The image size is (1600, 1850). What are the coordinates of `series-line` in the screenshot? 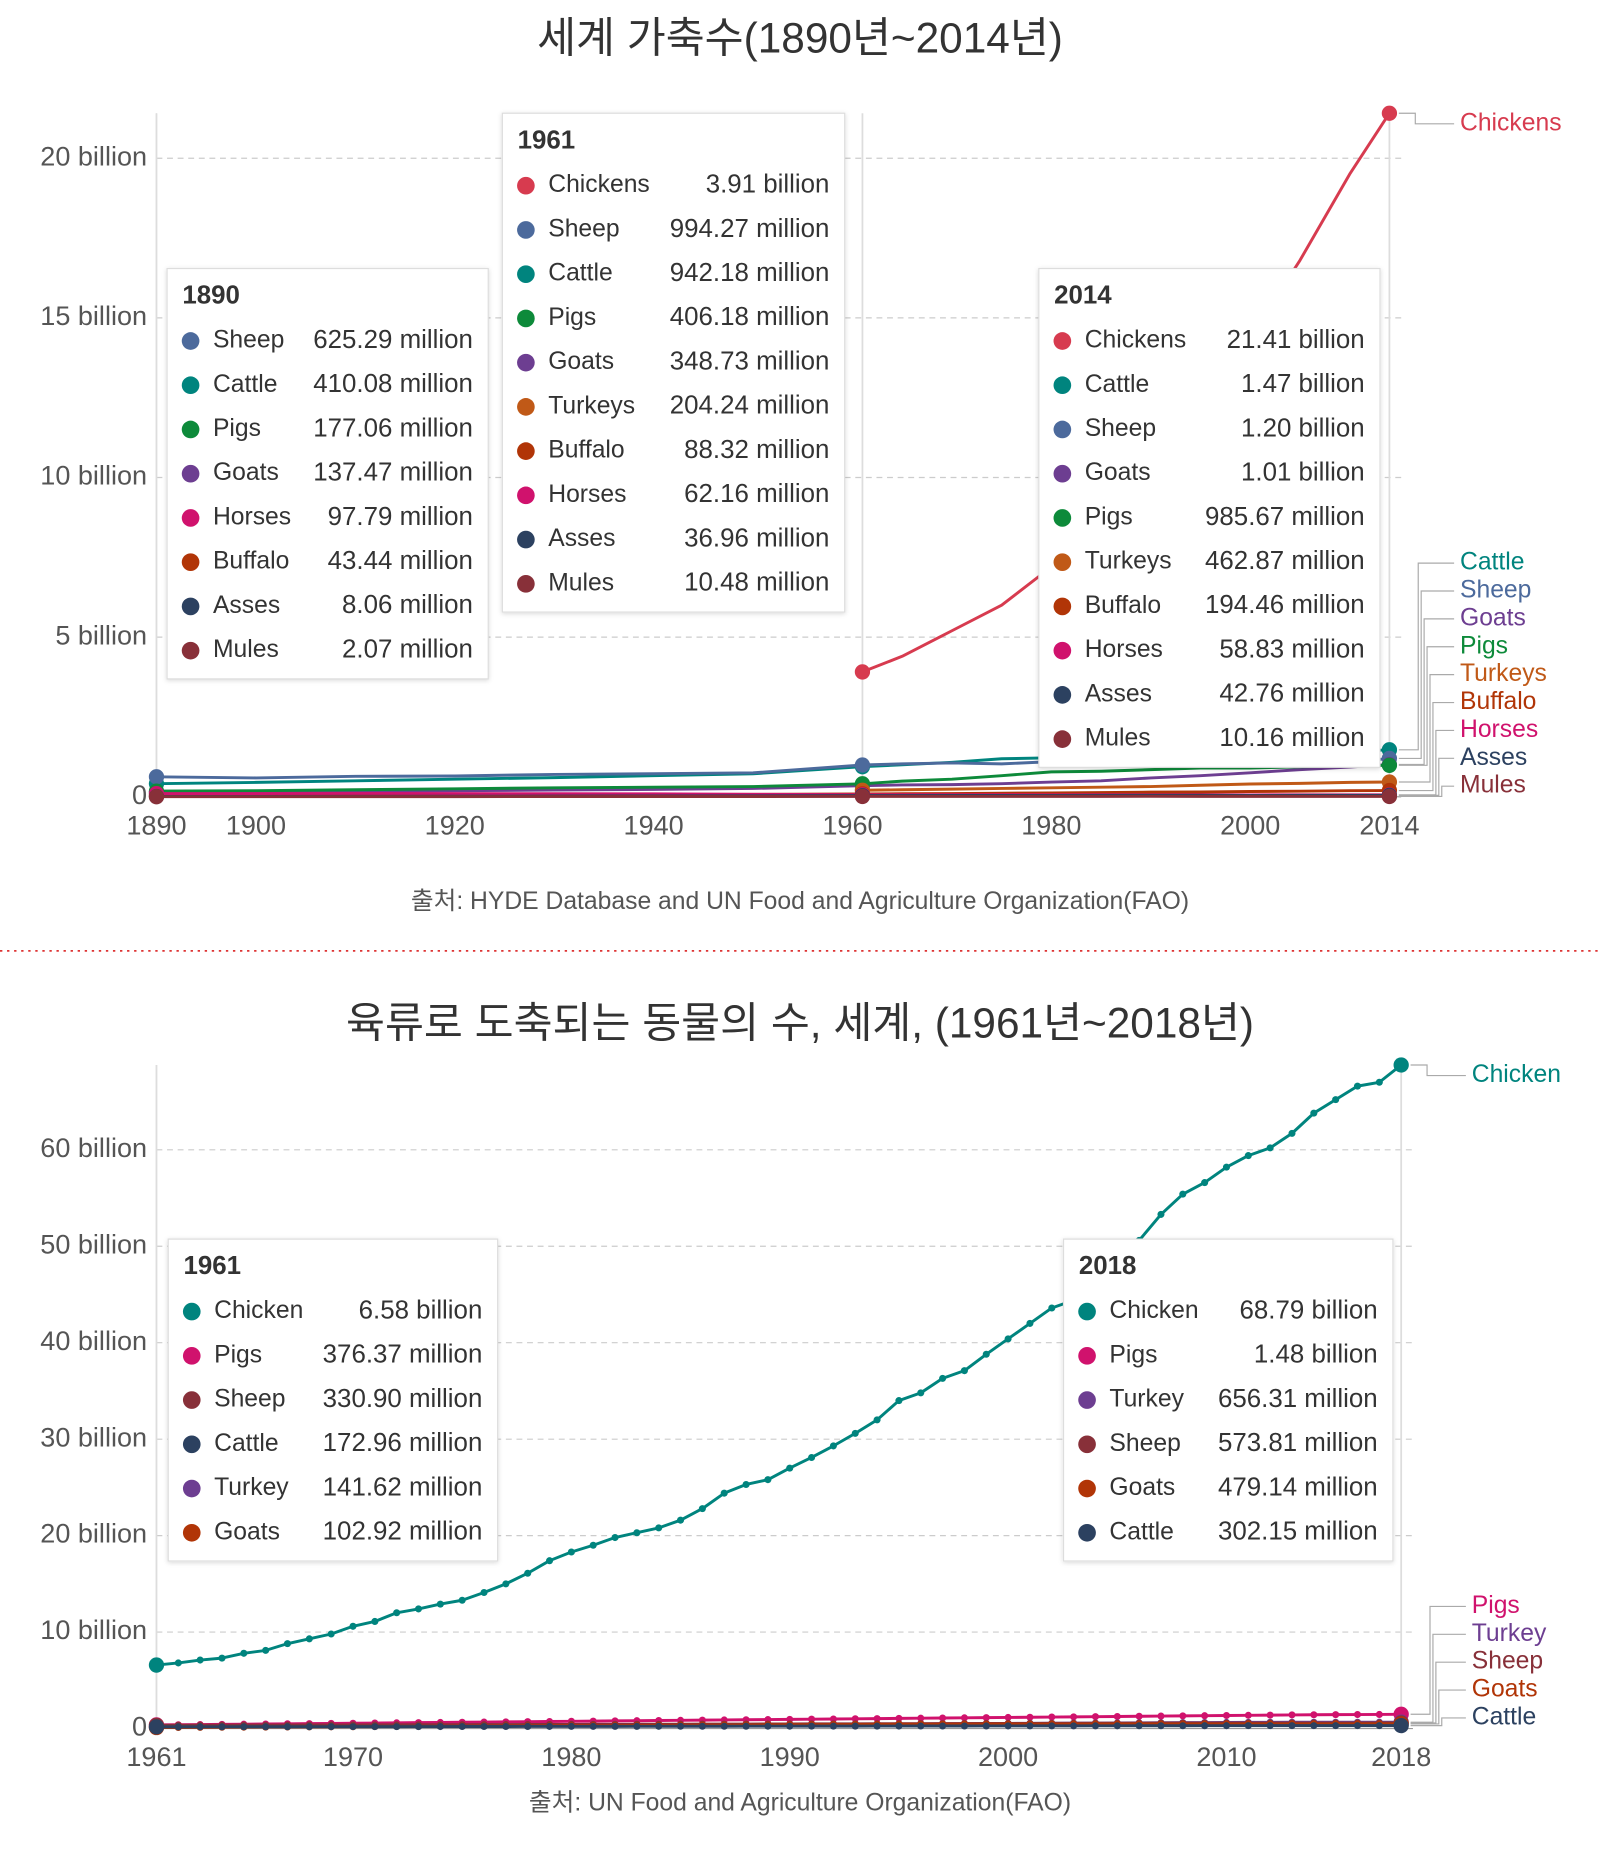 It's located at (773, 778).